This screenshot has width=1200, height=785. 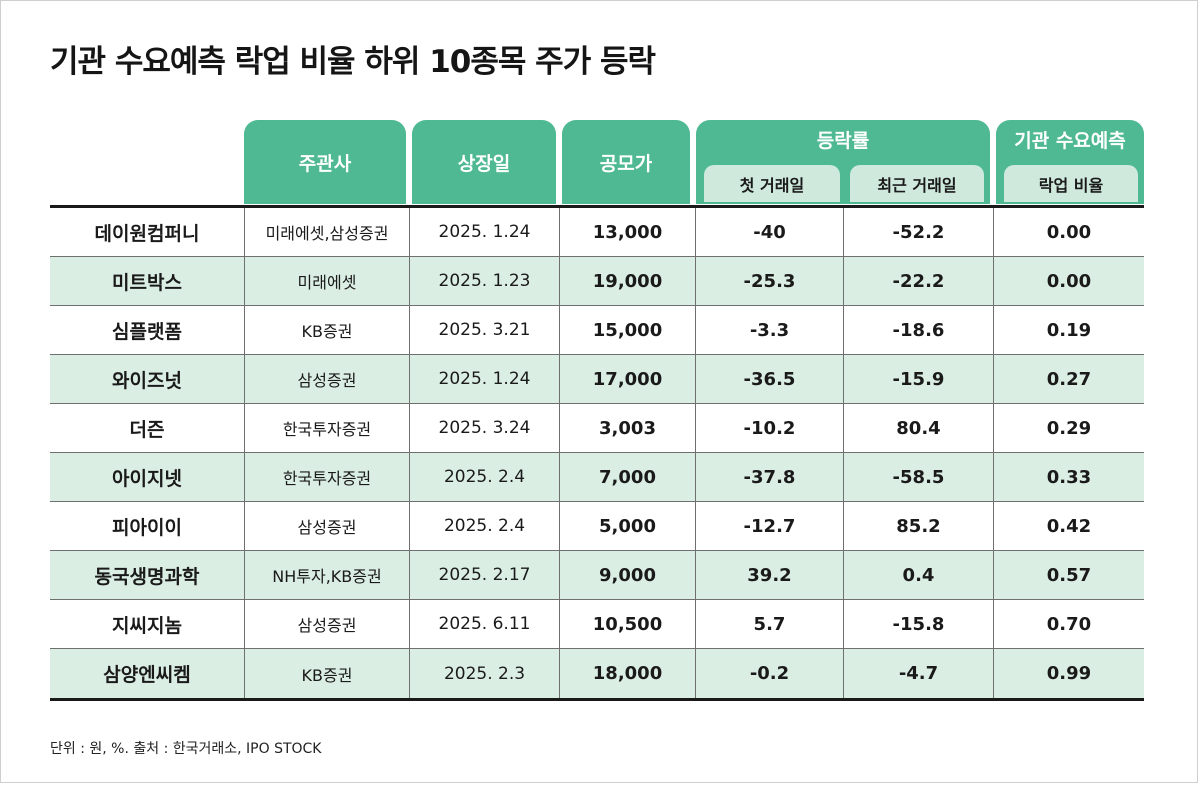 What do you see at coordinates (627, 232) in the screenshot?
I see `cell-offer-price: 13,000` at bounding box center [627, 232].